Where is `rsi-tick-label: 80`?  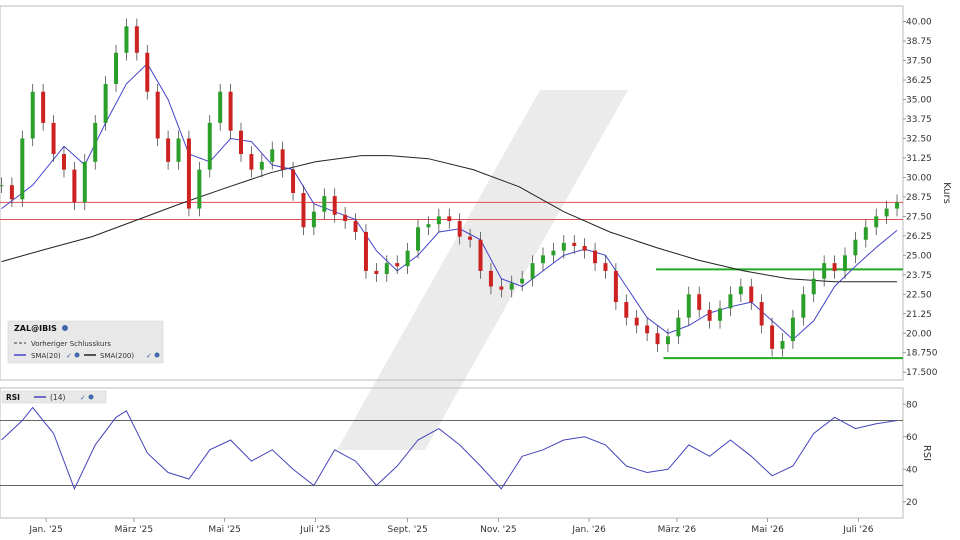
rsi-tick-label: 80 is located at coordinates (912, 405).